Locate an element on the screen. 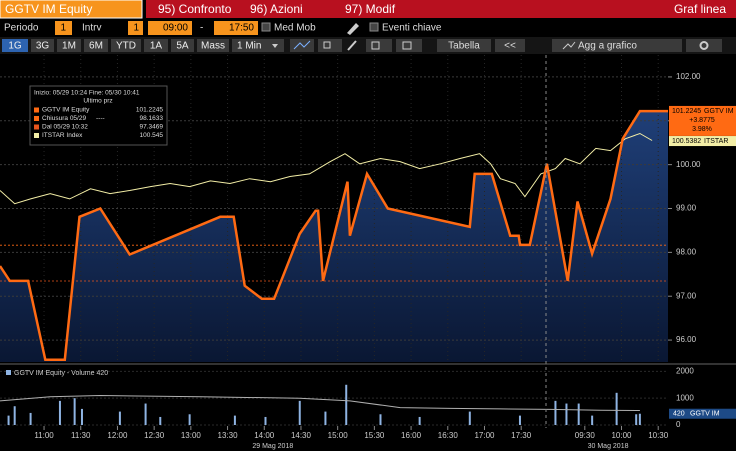 Image resolution: width=736 pixels, height=451 pixels. y-tick-label: 96.00 is located at coordinates (686, 339).